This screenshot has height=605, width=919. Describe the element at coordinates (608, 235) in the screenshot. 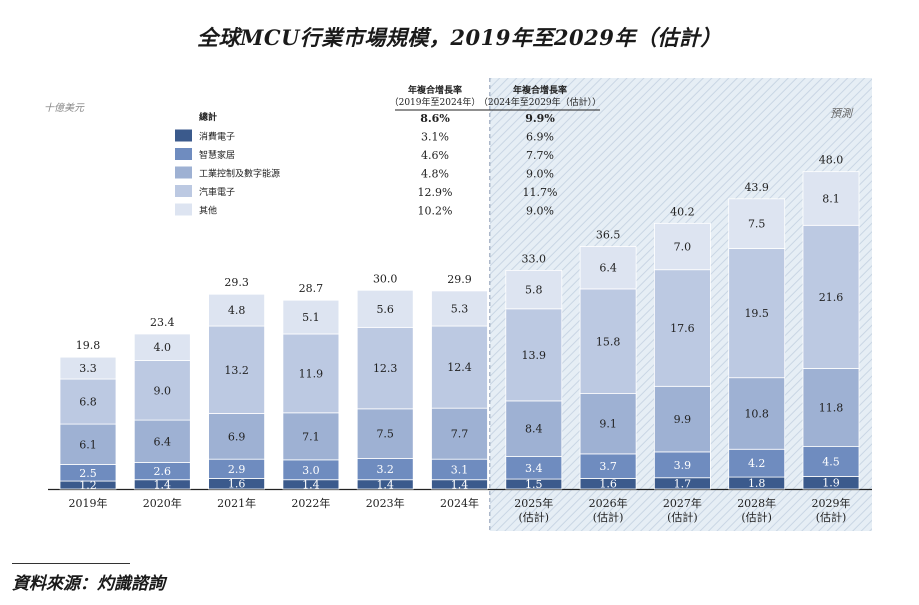

I see `total-label: 36.5` at that location.